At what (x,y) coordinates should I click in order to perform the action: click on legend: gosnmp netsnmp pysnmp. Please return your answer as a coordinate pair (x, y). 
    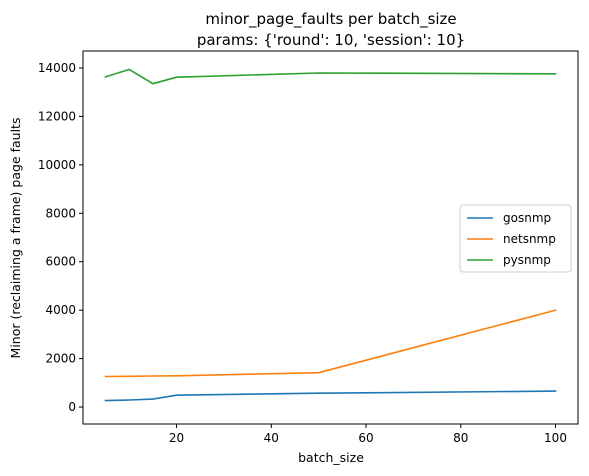
    Looking at the image, I should click on (515, 238).